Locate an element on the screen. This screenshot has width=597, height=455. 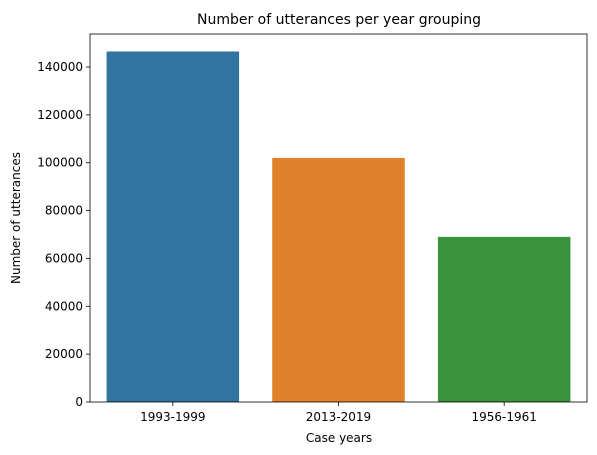
y-tick-label: 20000 is located at coordinates (64, 354).